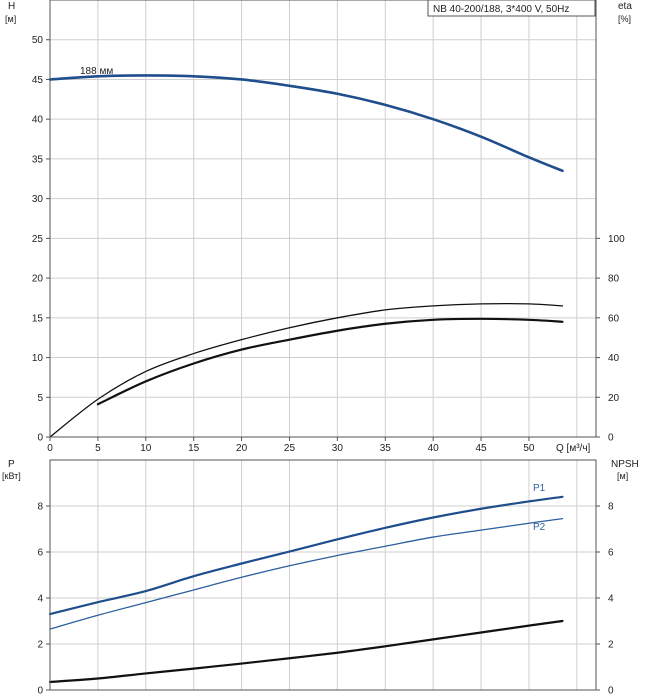 This screenshot has width=658, height=700. Describe the element at coordinates (98, 448) in the screenshot. I see `top-x-tick-label: 5` at that location.